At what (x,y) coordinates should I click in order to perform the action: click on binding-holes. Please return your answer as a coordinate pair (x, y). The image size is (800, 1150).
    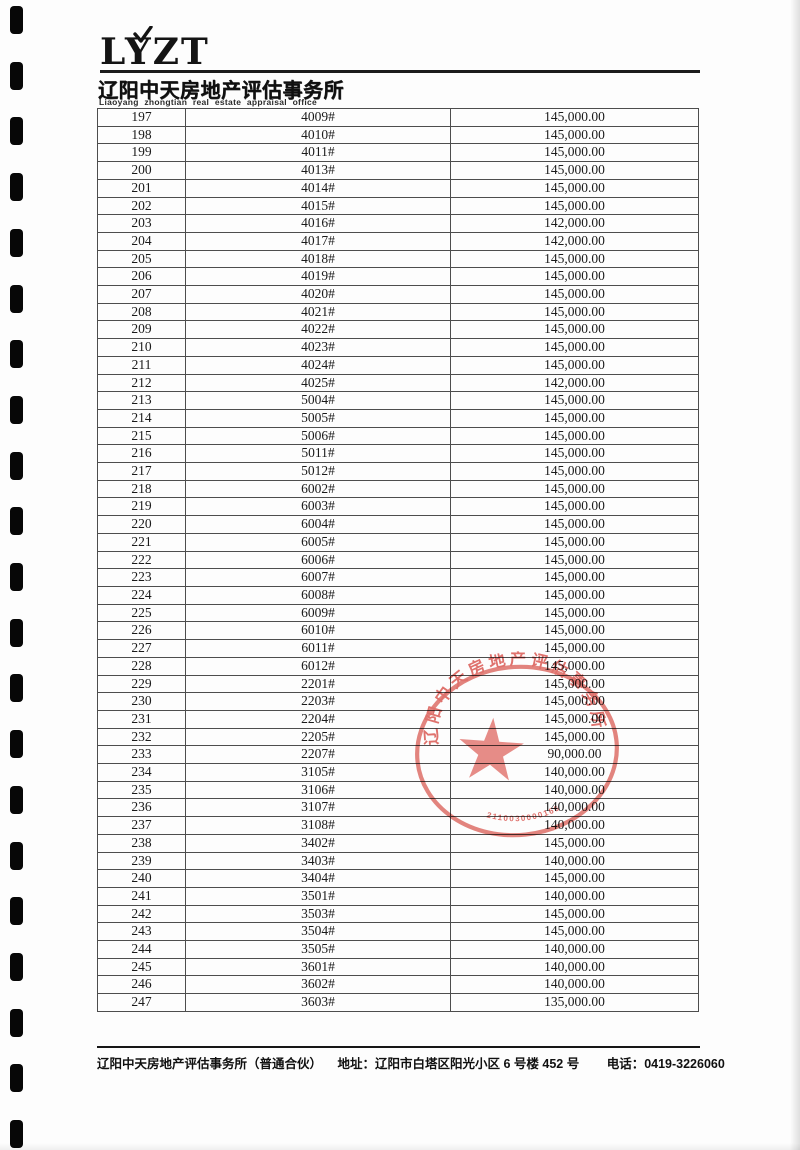
    Looking at the image, I should click on (20, 575).